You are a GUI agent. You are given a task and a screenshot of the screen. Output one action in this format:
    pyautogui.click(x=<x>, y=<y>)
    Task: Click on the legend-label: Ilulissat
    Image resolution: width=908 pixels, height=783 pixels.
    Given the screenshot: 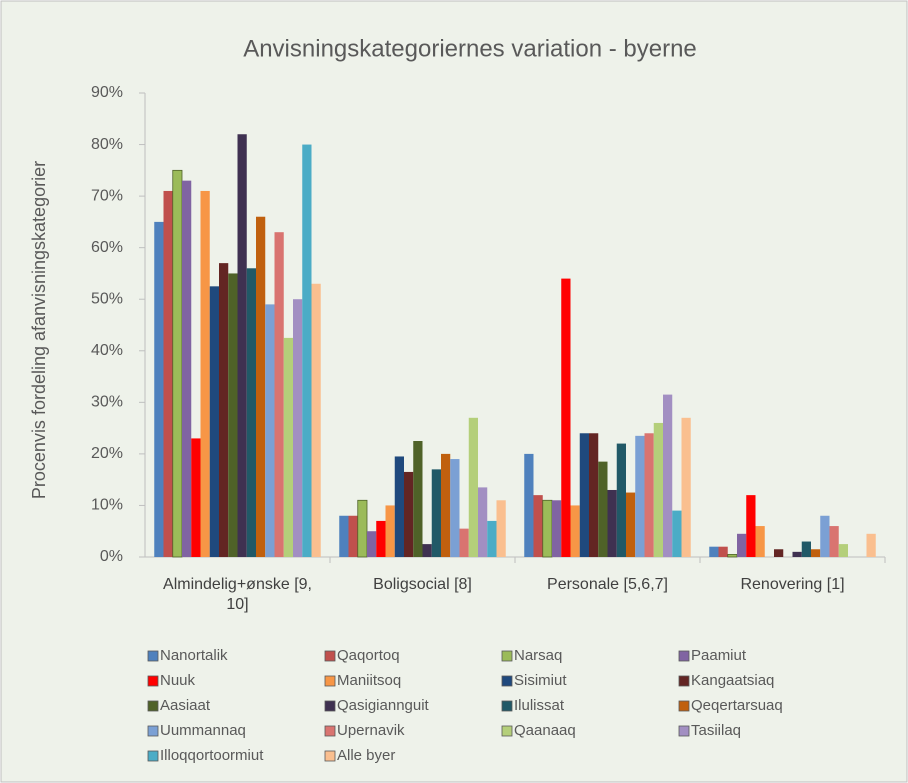 What is the action you would take?
    pyautogui.click(x=539, y=705)
    